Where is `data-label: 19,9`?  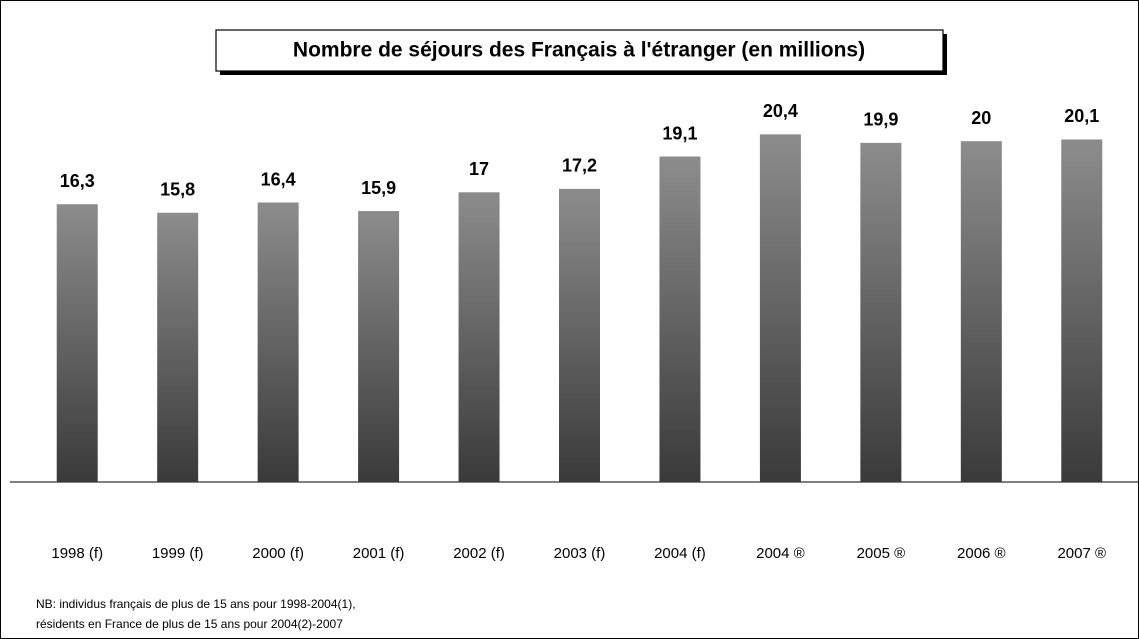
data-label: 19,9 is located at coordinates (880, 120).